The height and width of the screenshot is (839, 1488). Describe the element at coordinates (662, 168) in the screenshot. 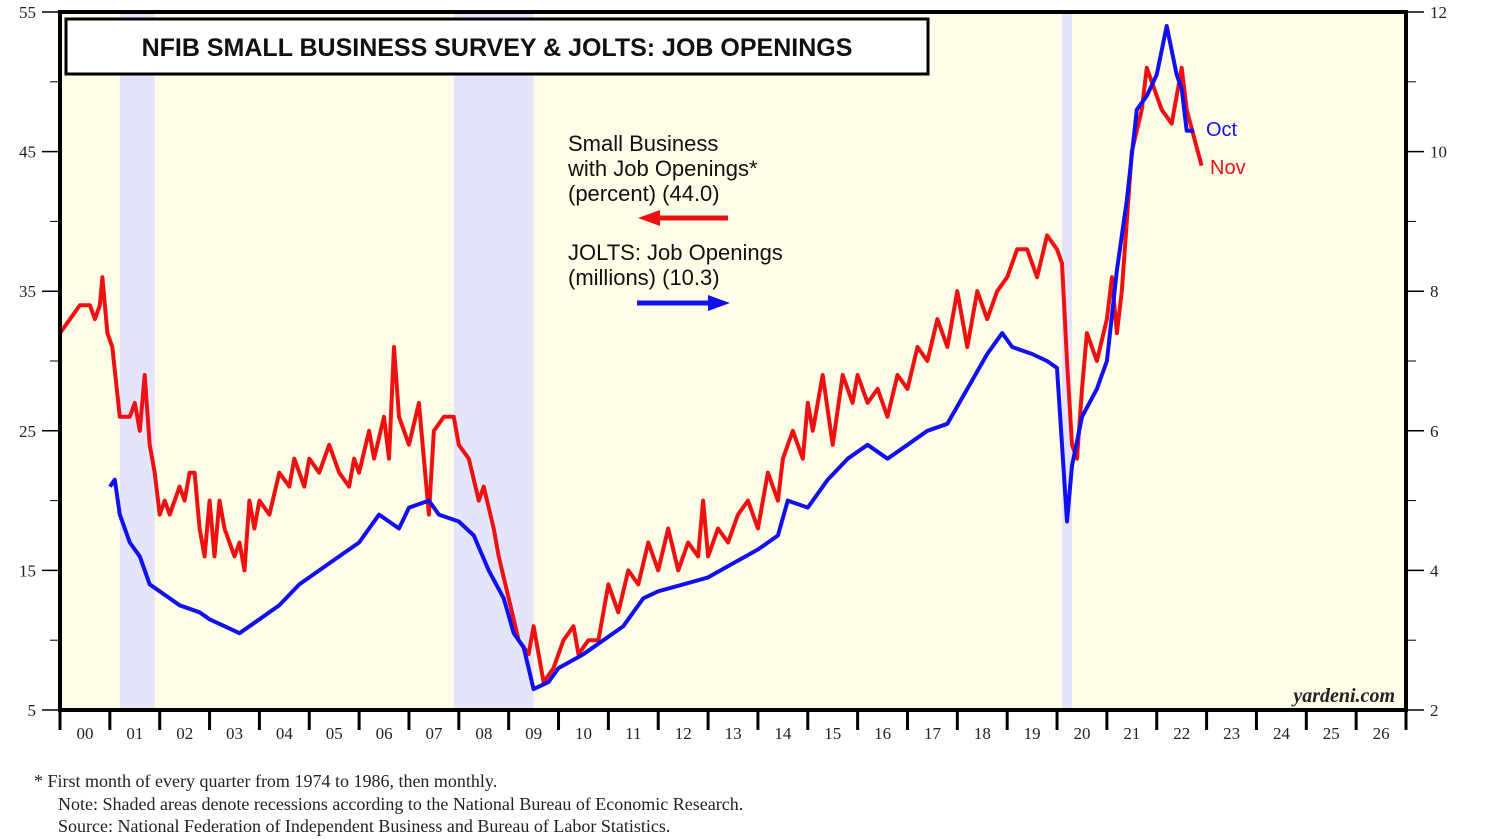

I see `red-series-label-2: with Job Openings*` at that location.